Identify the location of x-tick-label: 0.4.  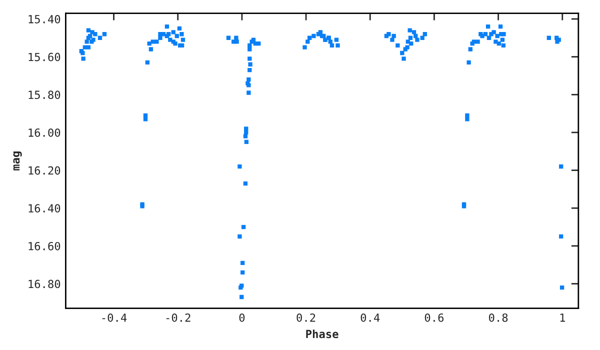
(370, 317).